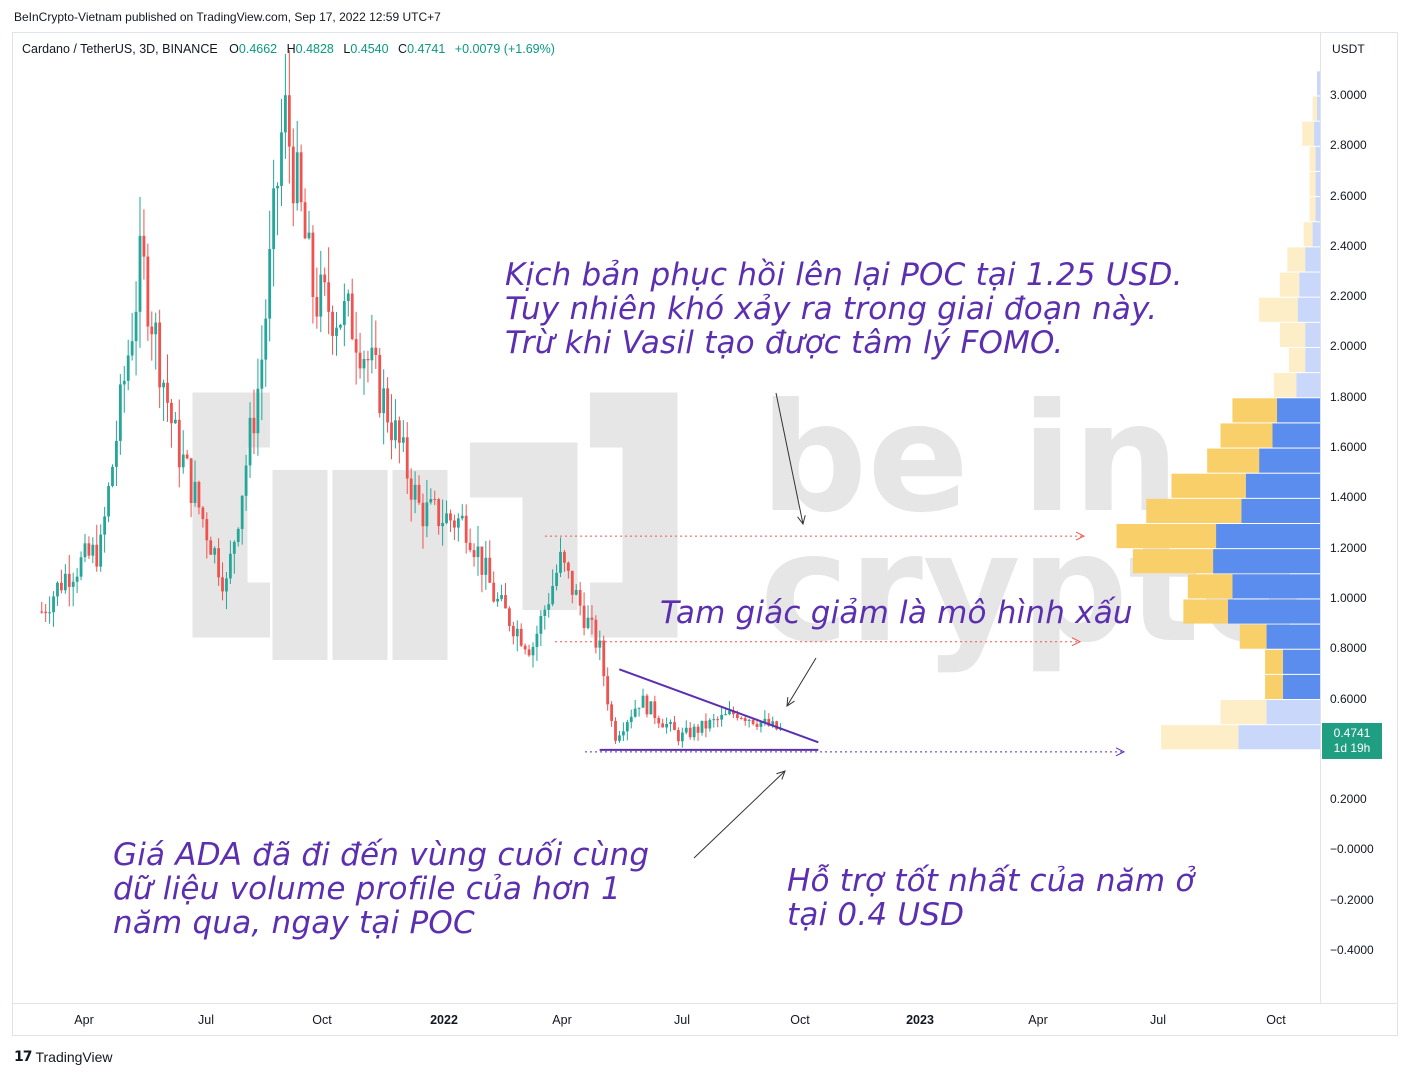  What do you see at coordinates (920, 1020) in the screenshot?
I see `x-tick-label: 2023` at bounding box center [920, 1020].